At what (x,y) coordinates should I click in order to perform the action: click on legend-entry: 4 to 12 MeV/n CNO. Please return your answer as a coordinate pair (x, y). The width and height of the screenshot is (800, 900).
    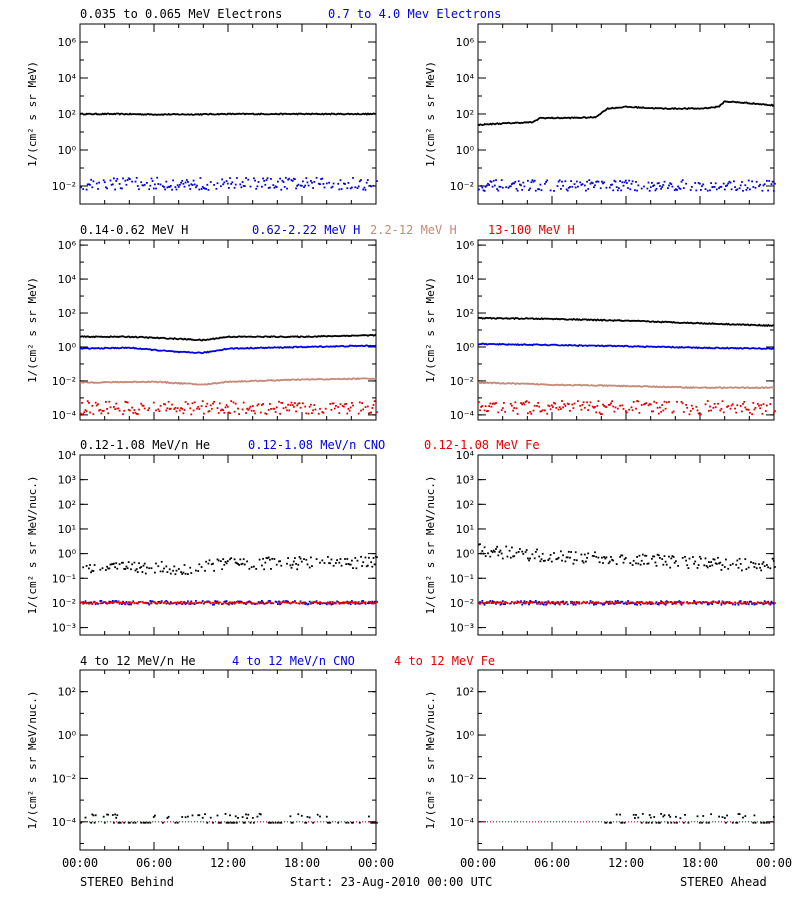
    Looking at the image, I should click on (293, 661).